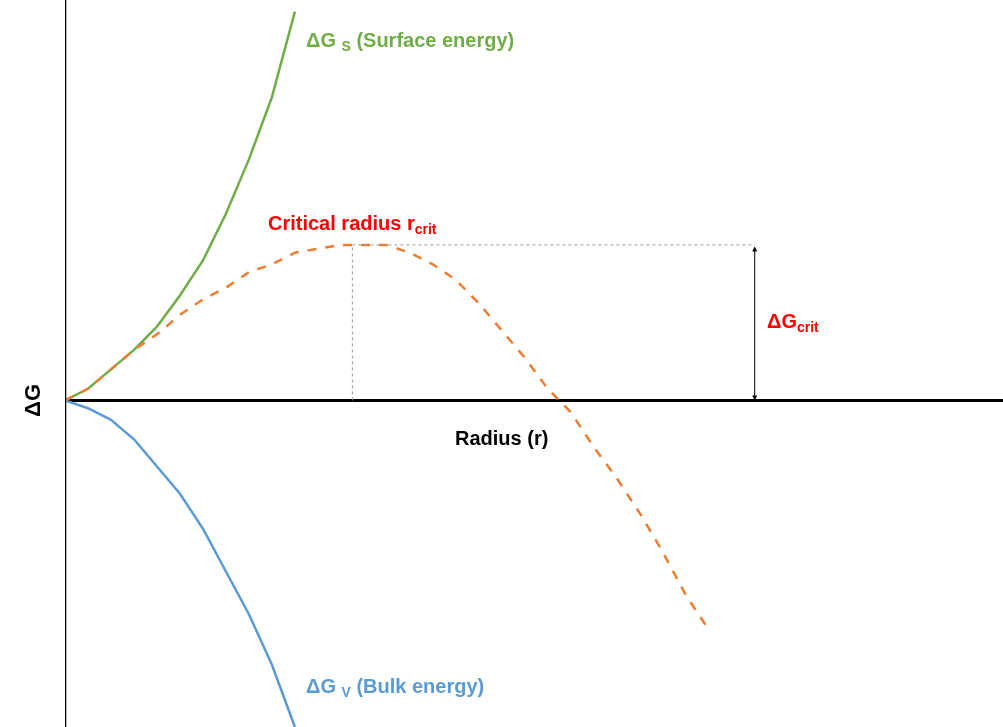 The height and width of the screenshot is (727, 1003). Describe the element at coordinates (352, 225) in the screenshot. I see `annotation: Critical radius r$_{crit}$` at that location.